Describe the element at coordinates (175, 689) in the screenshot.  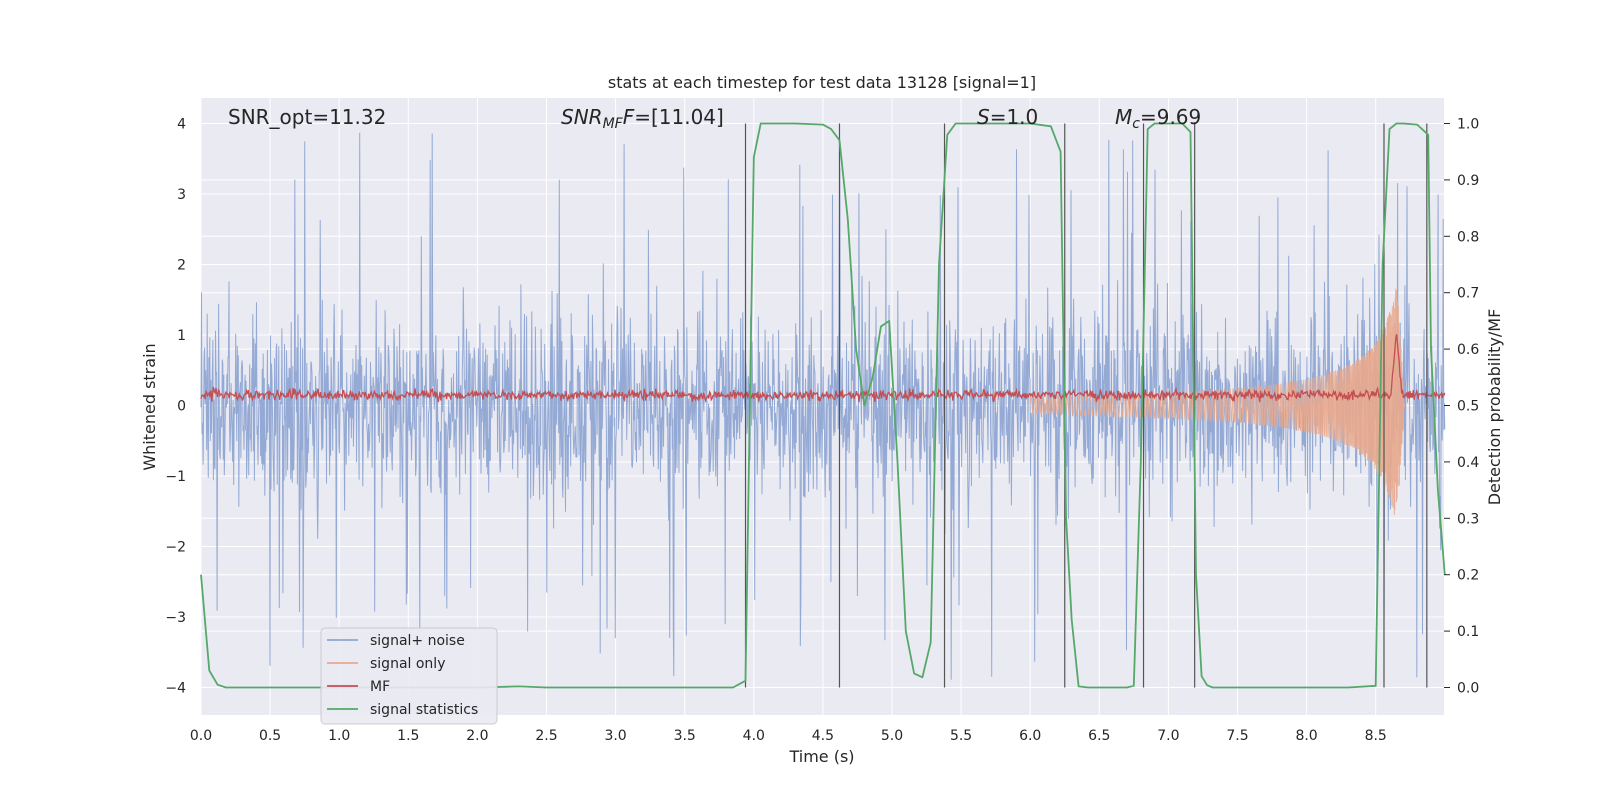
I see `y-left-tick-label: −4` at that location.